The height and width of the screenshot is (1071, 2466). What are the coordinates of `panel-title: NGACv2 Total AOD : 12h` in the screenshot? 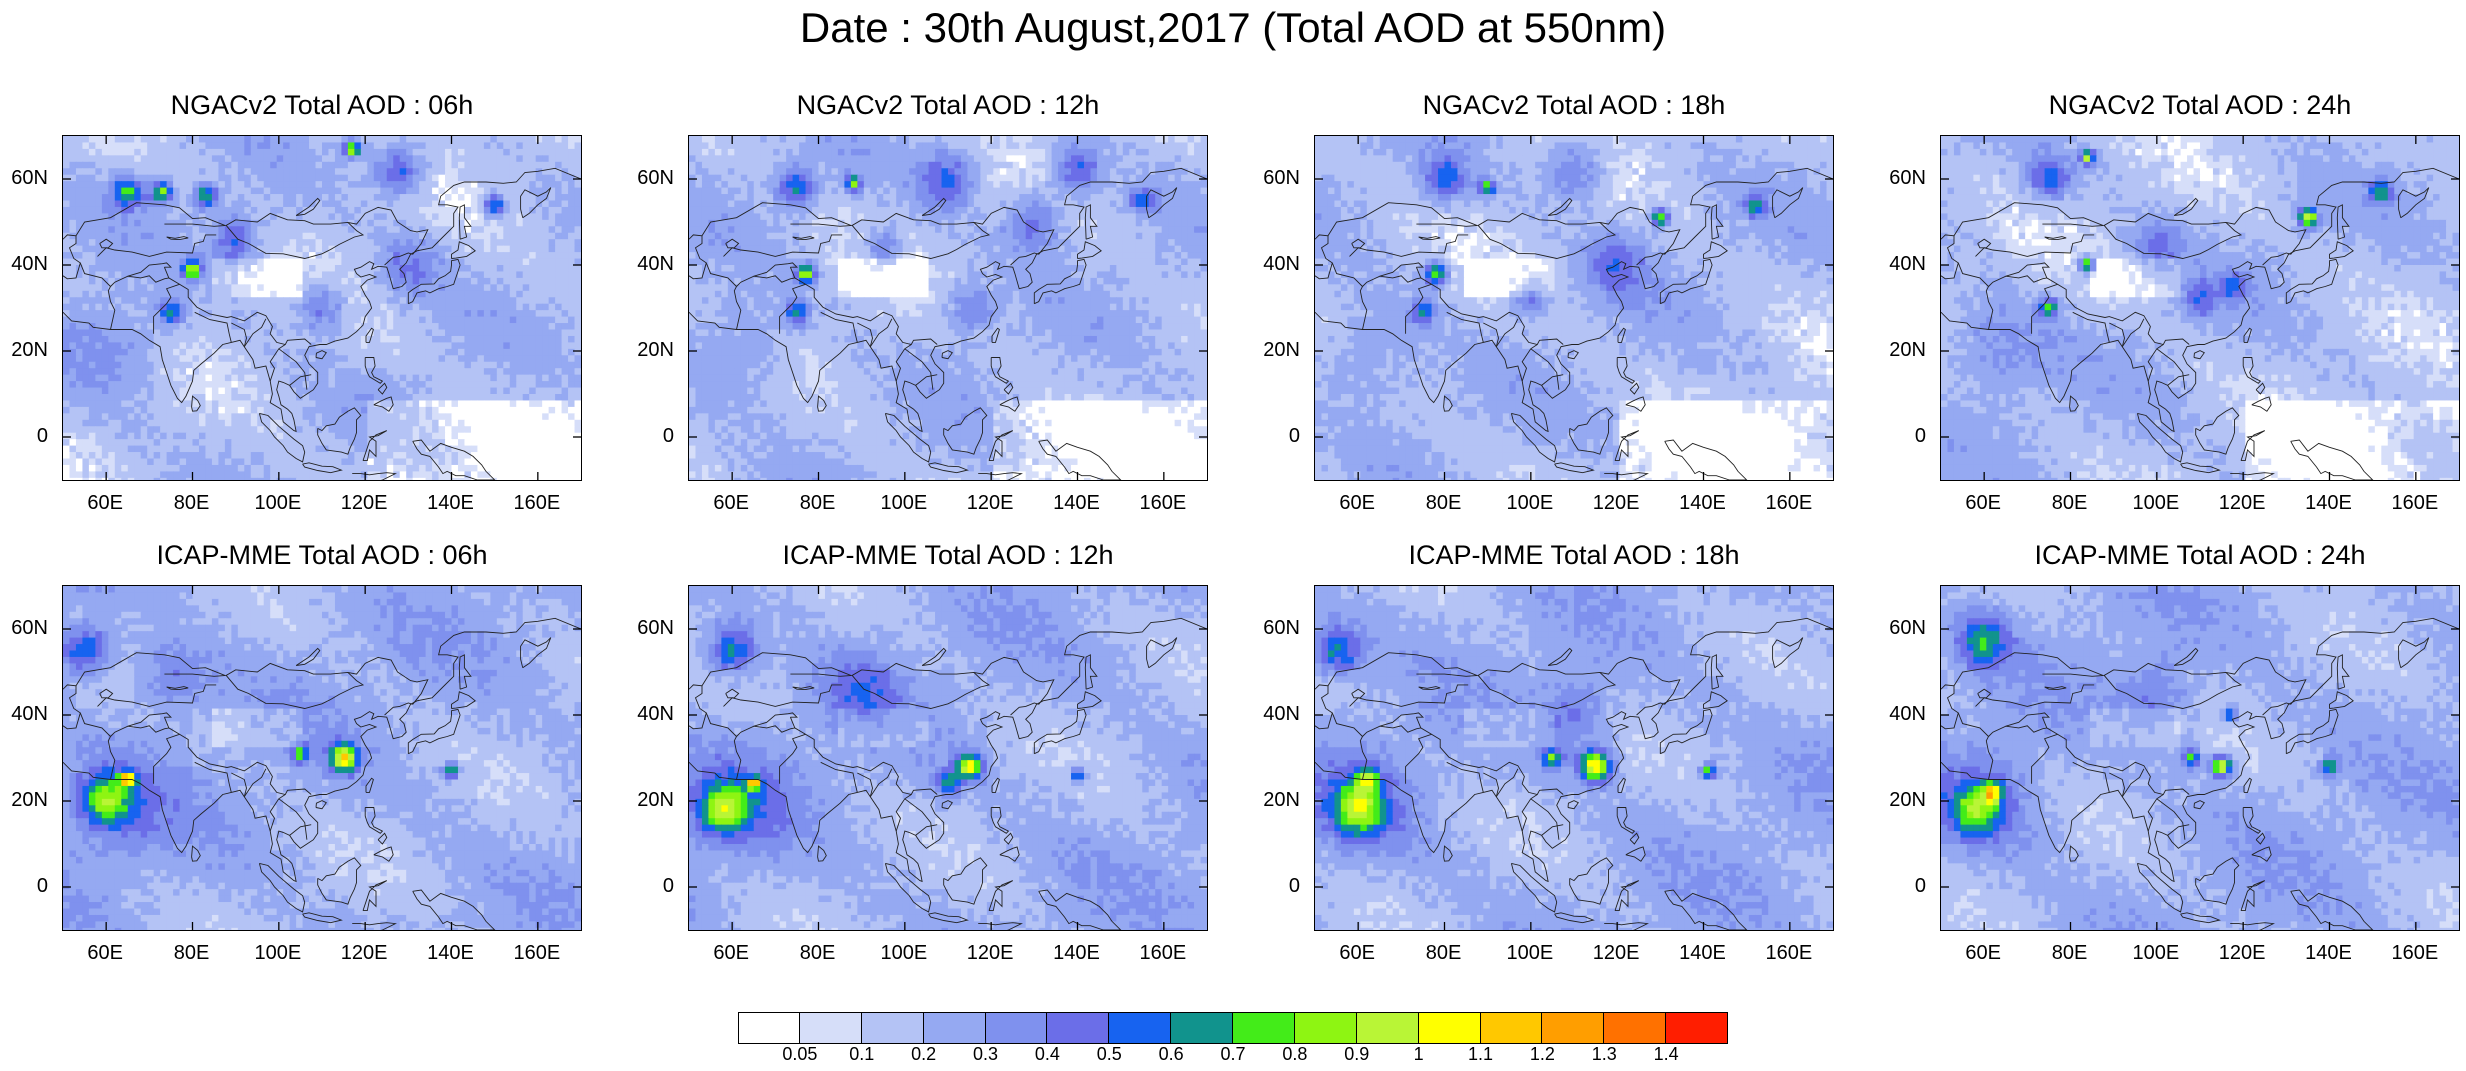 It's located at (948, 105).